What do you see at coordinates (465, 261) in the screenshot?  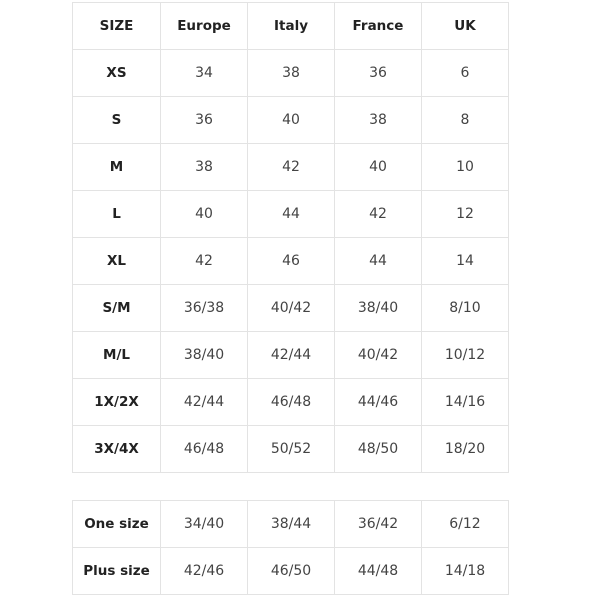 I see `size-value-cell: 14` at bounding box center [465, 261].